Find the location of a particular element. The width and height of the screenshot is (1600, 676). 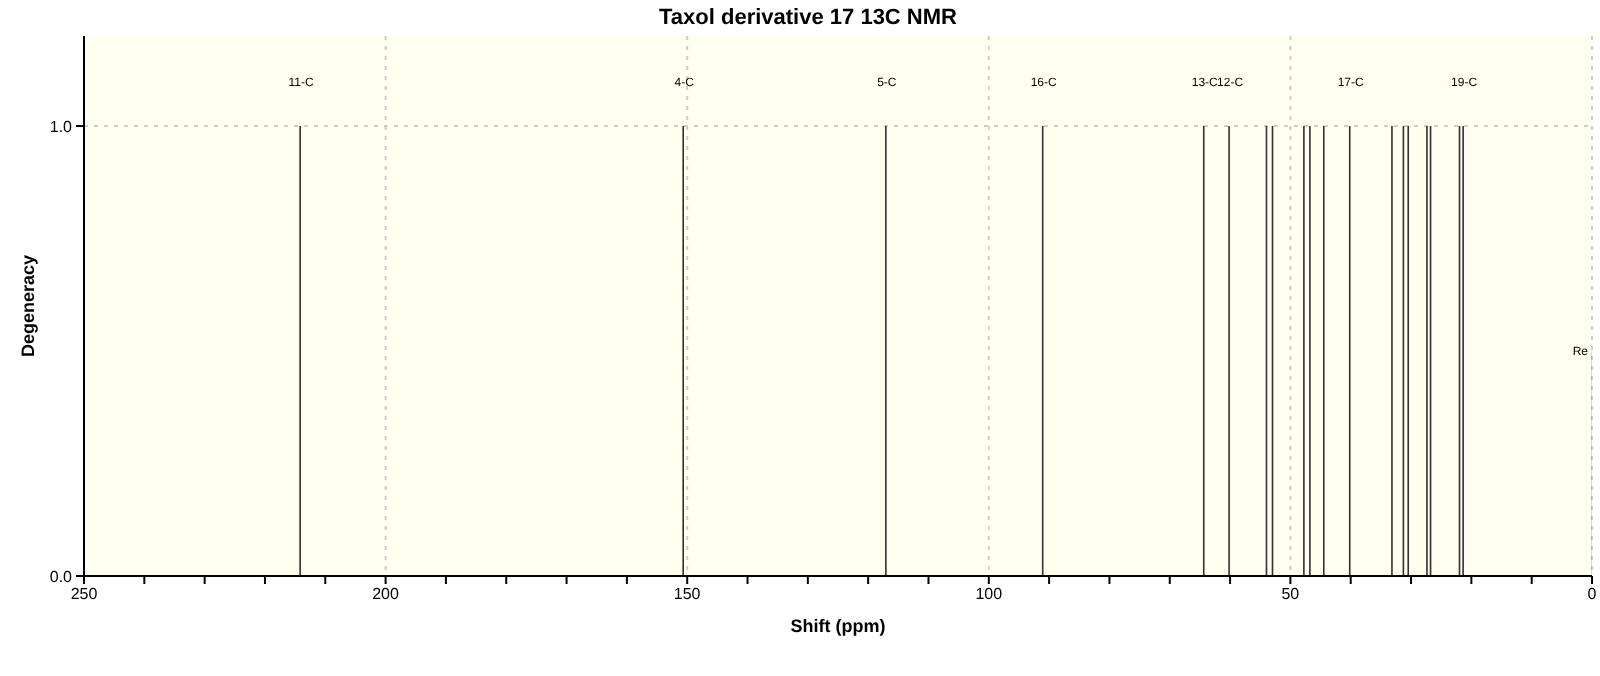

y-axis-title: Degeneracy is located at coordinates (28, 306).